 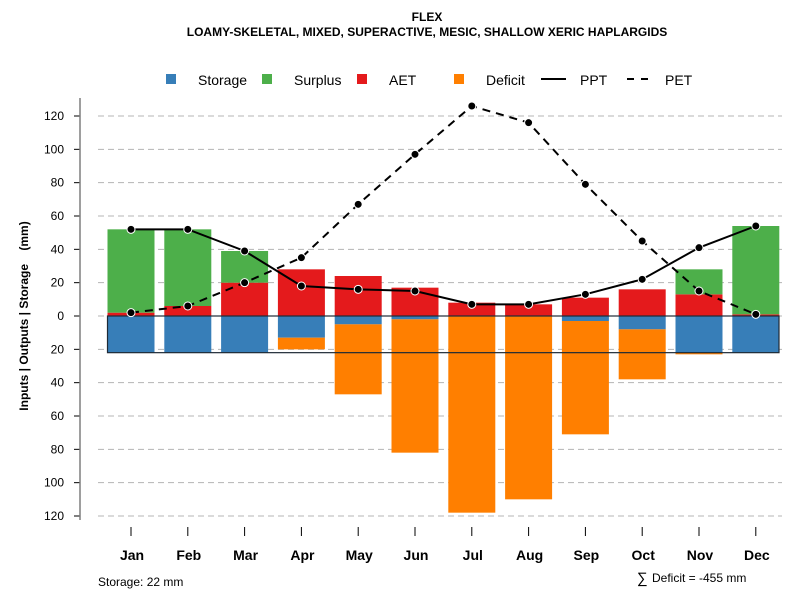 I want to click on x-tick-label: Jun, so click(x=416, y=555).